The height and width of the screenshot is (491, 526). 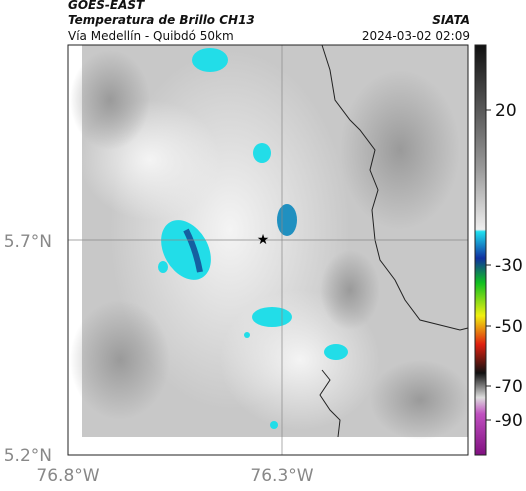 What do you see at coordinates (416, 36) in the screenshot?
I see `datetime: 2024-03-02 02:09` at bounding box center [416, 36].